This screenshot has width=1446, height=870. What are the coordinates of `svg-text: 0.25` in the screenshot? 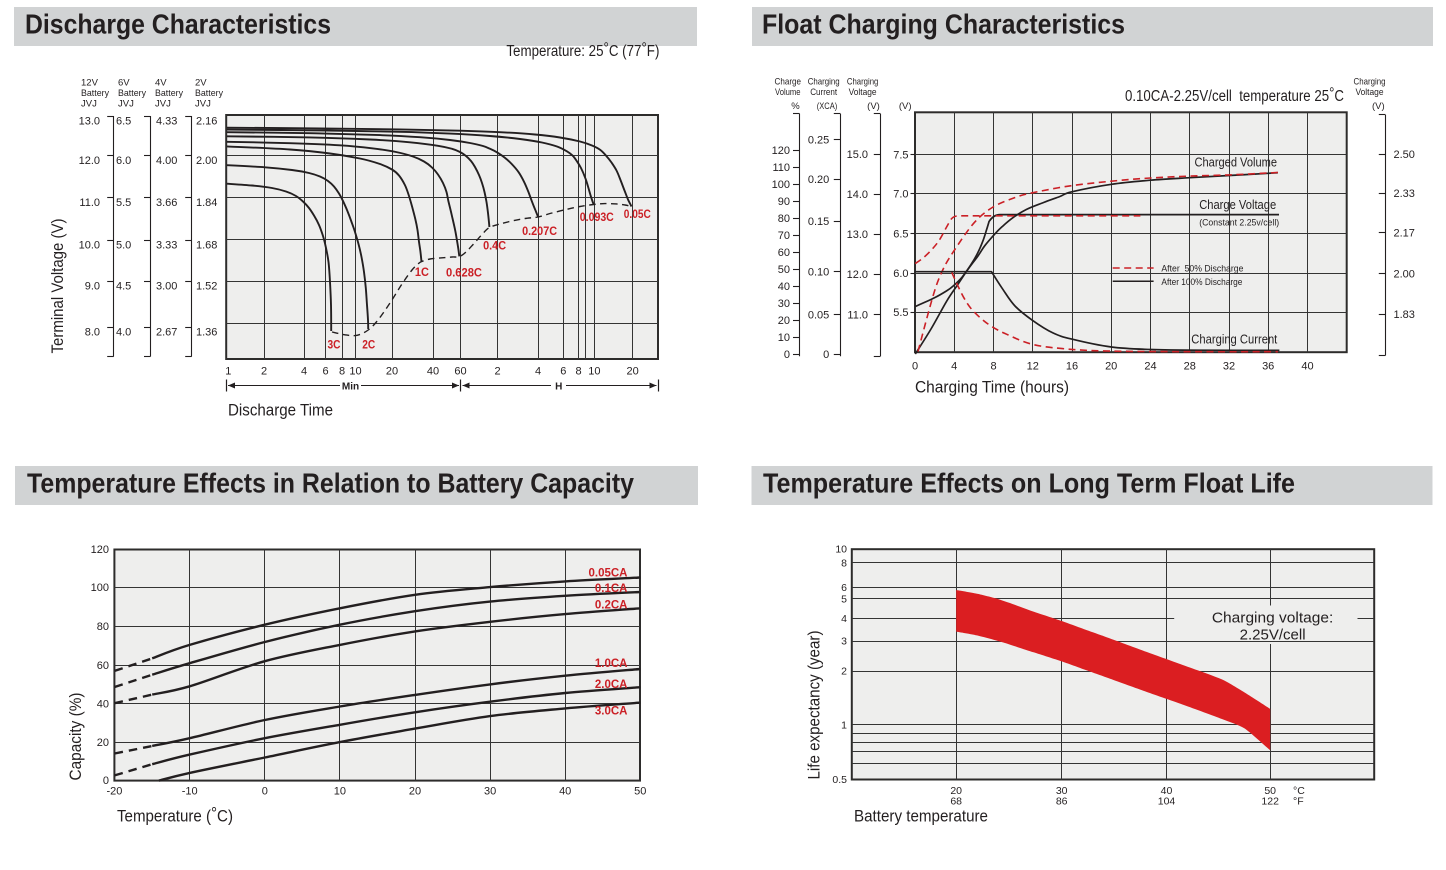 It's located at (818, 140).